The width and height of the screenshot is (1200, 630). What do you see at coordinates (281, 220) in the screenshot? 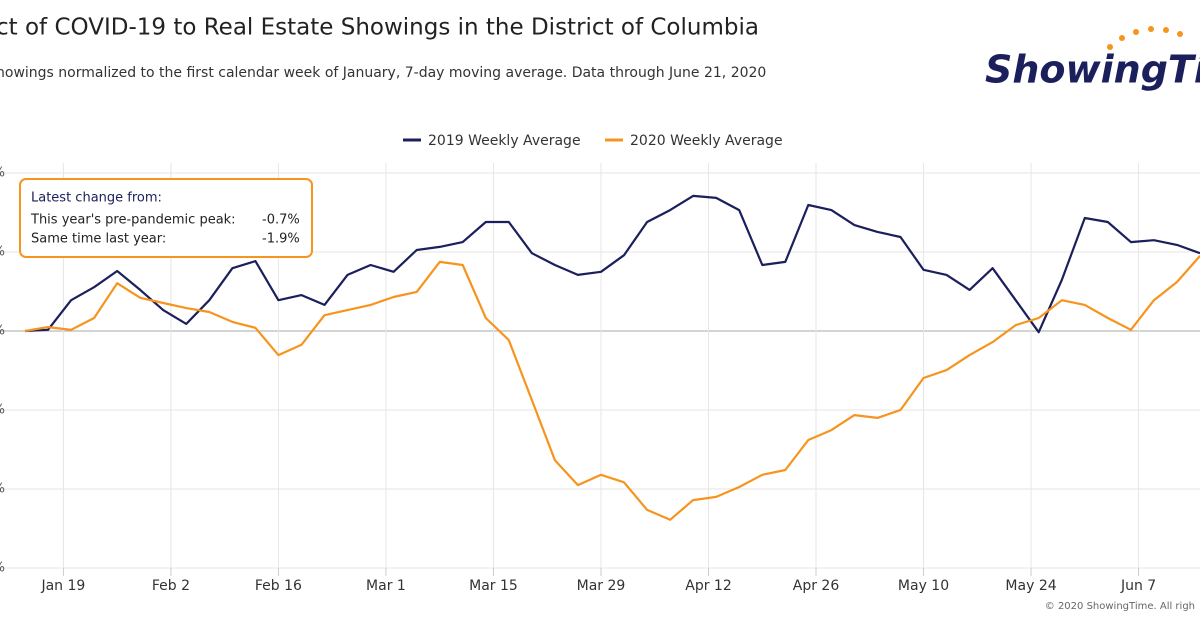
I see `annotation-value: -0.7%` at bounding box center [281, 220].